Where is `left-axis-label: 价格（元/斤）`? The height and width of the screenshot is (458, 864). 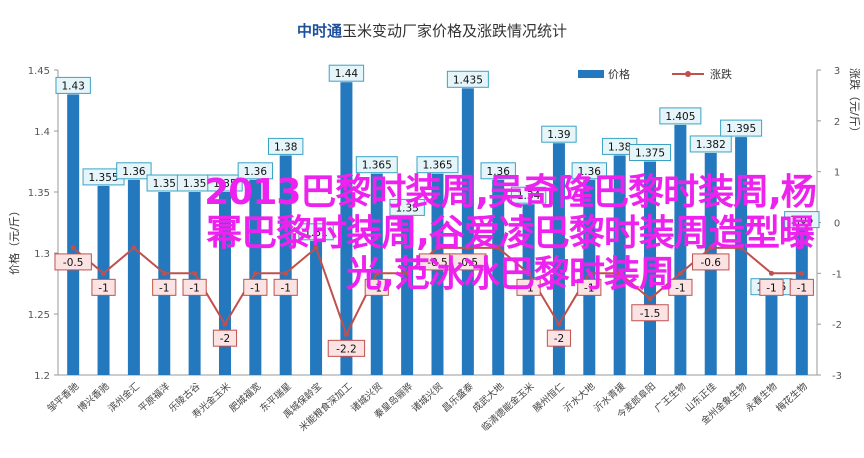 left-axis-label: 价格（元/斤） is located at coordinates (14, 240).